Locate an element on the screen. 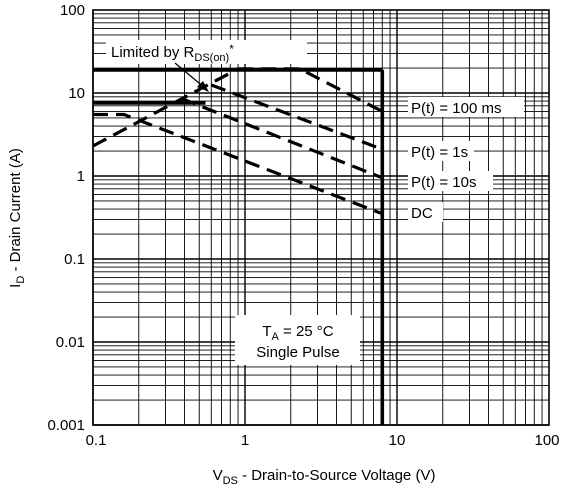 This screenshot has height=489, width=568. x-tick-label: 100 is located at coordinates (546, 440).